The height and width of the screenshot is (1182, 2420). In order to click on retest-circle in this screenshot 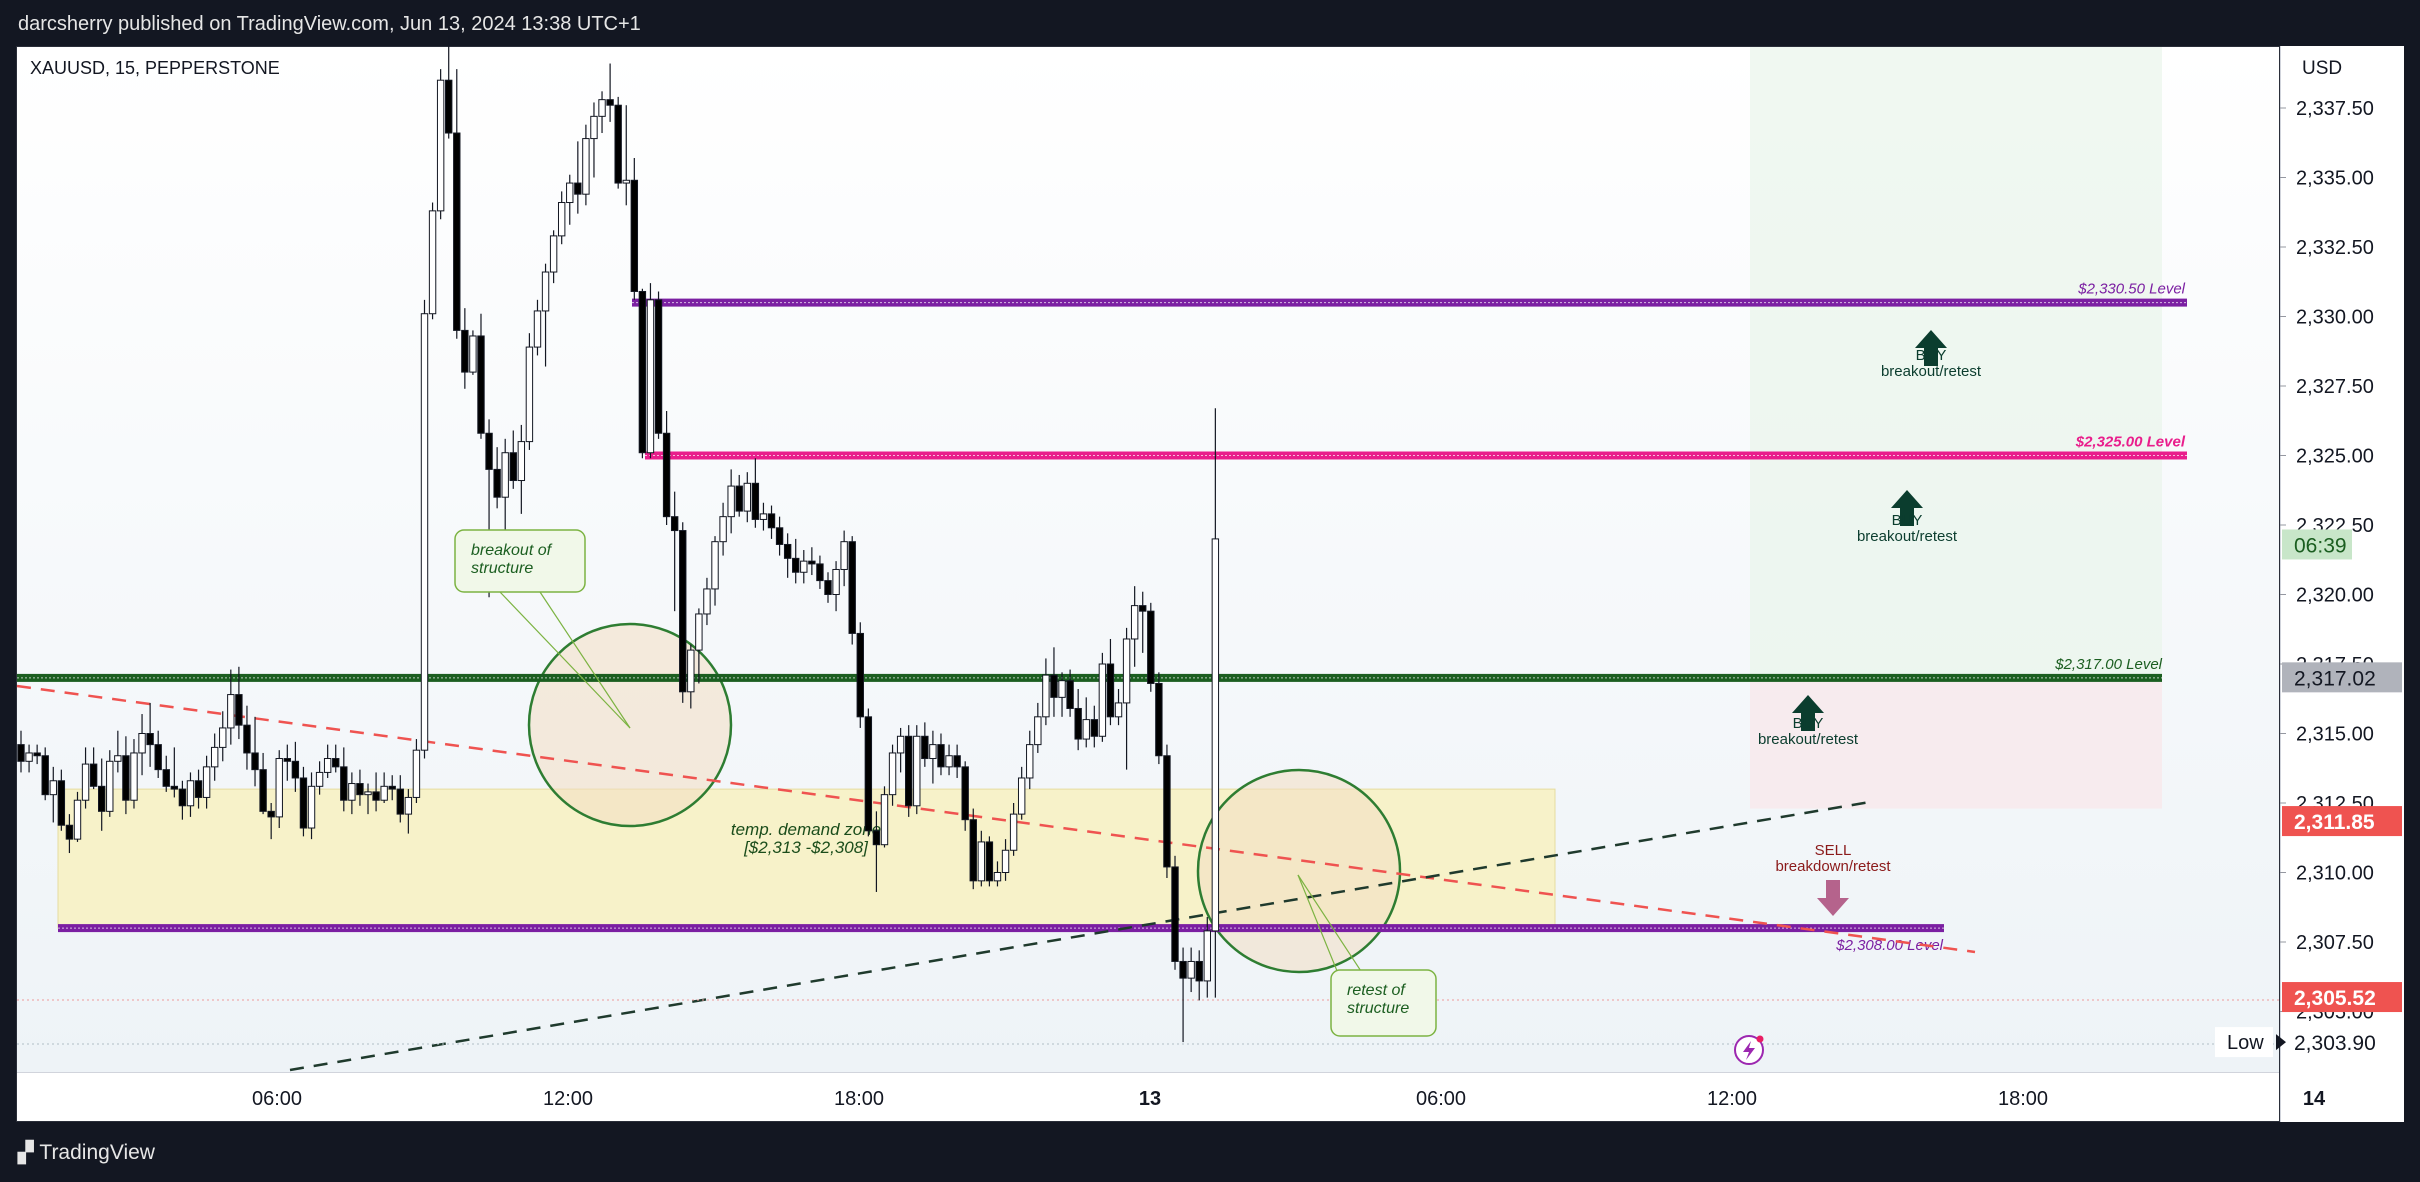, I will do `click(1299, 871)`.